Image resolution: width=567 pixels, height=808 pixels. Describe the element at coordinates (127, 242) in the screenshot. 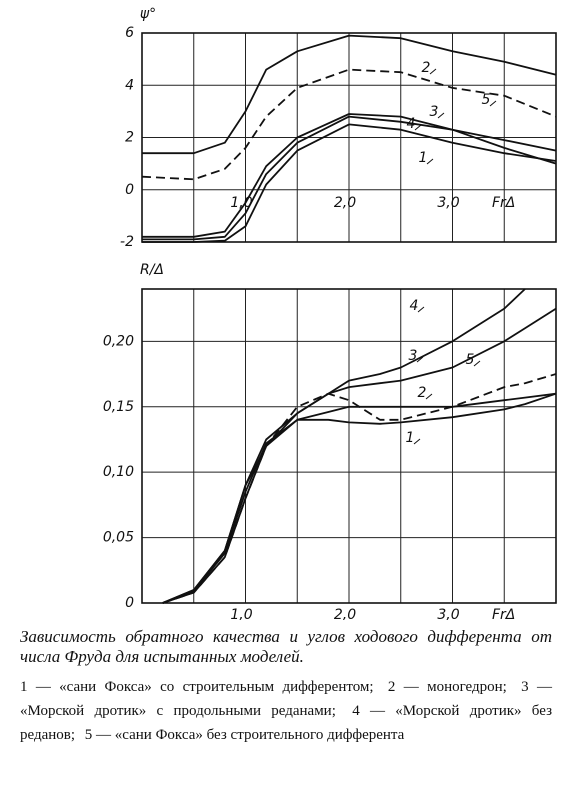

I see `y-tick-label: -2` at that location.